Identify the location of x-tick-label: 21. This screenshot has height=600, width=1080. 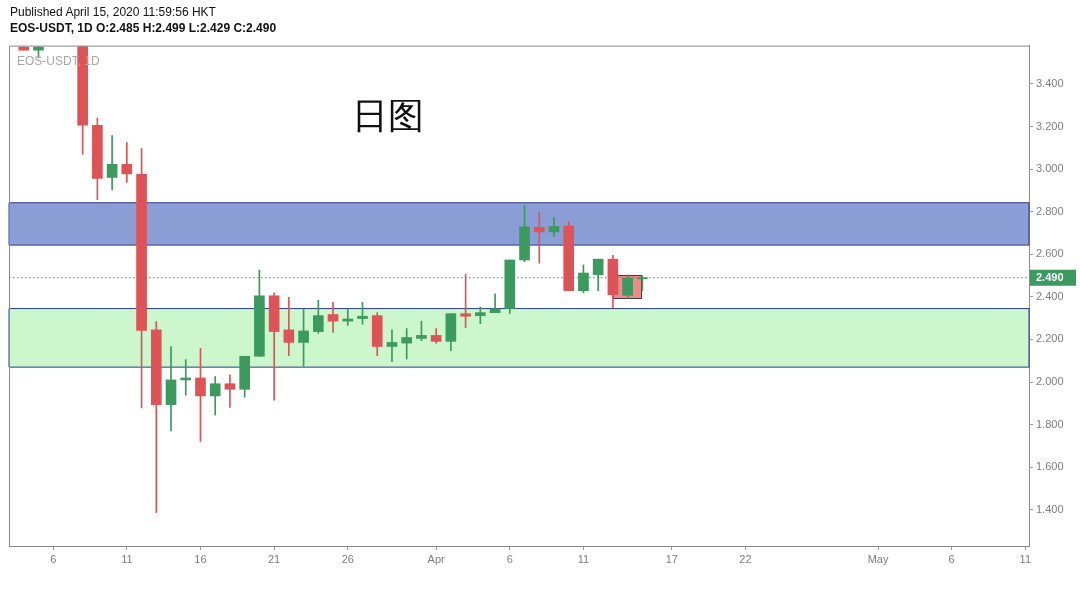
(274, 558).